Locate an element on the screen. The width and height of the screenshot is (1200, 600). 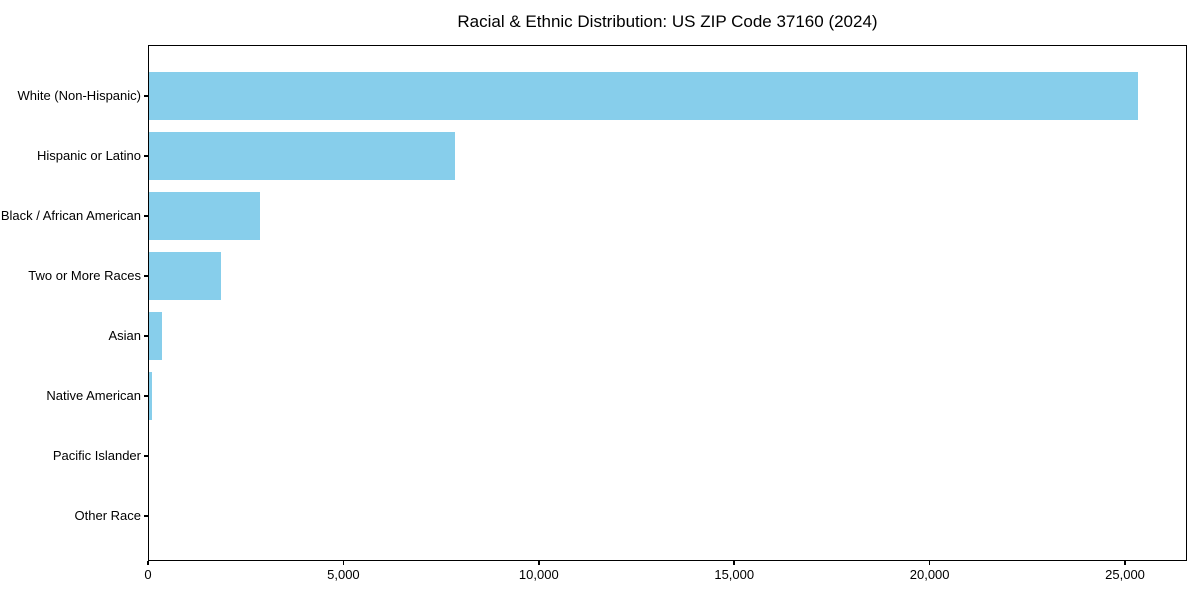
bar-hispanic-or-latino is located at coordinates (302, 156).